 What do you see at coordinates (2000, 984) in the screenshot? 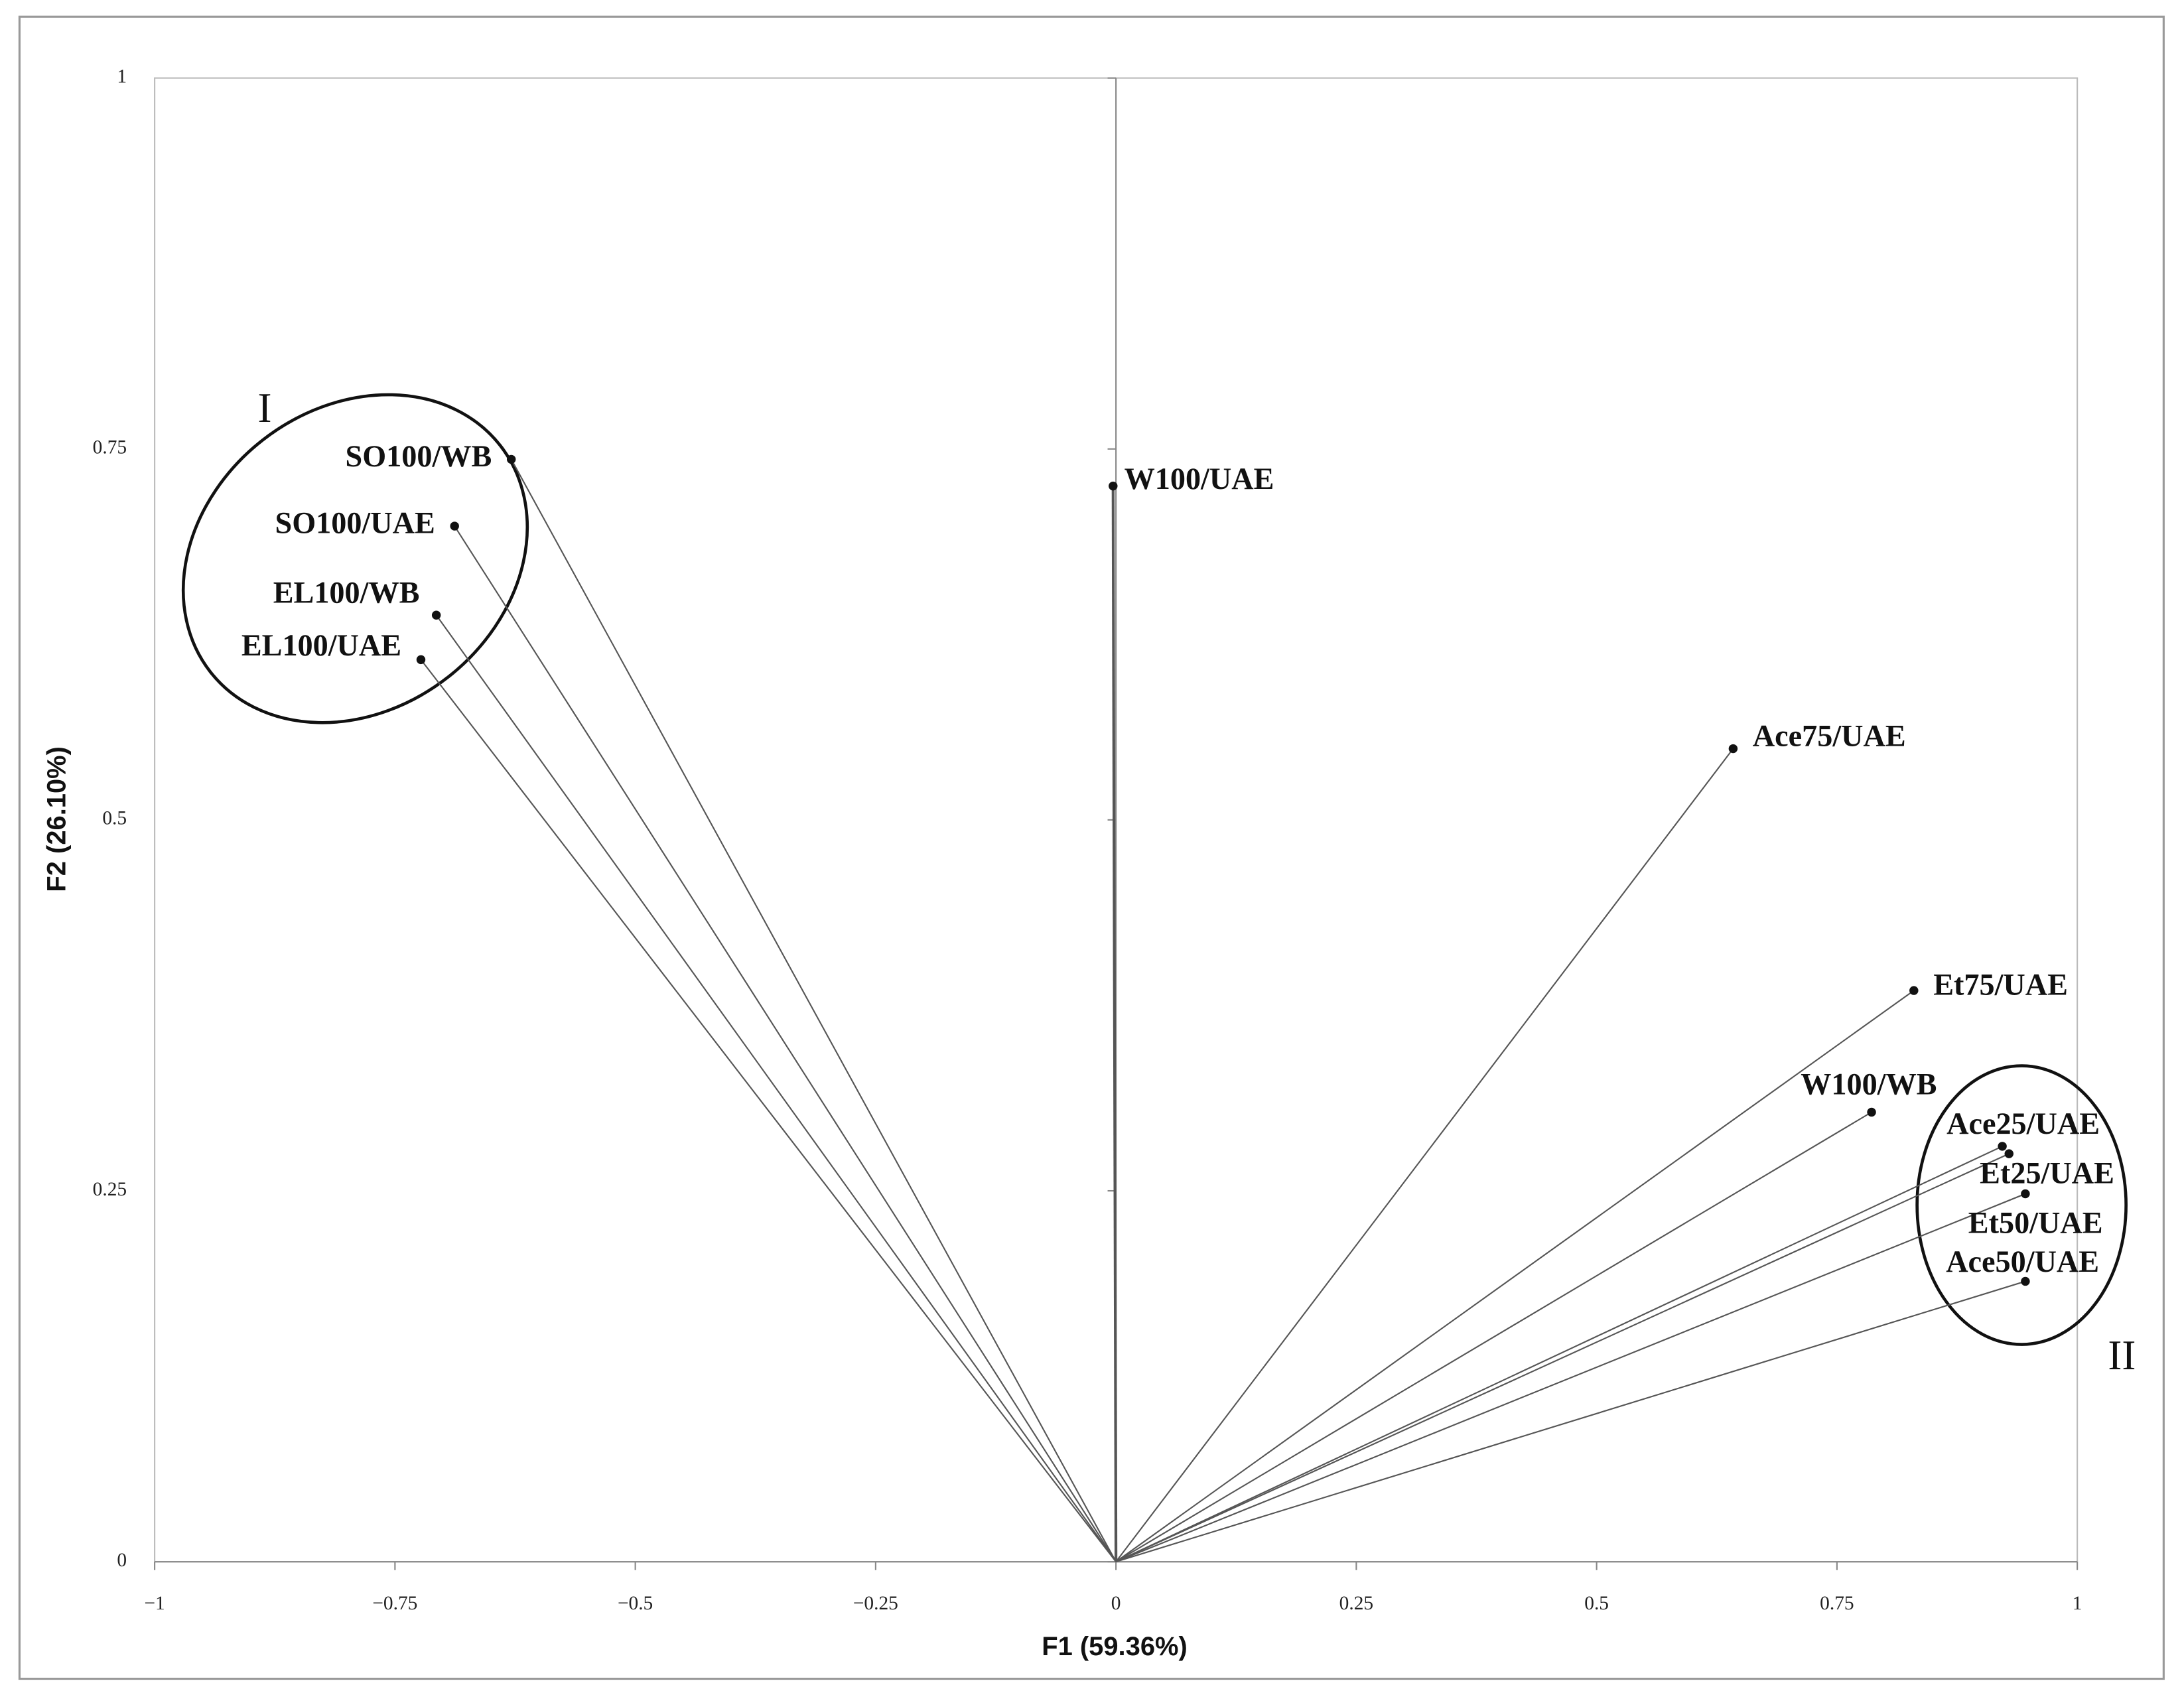
I see `point-label: Et75/UAE` at bounding box center [2000, 984].